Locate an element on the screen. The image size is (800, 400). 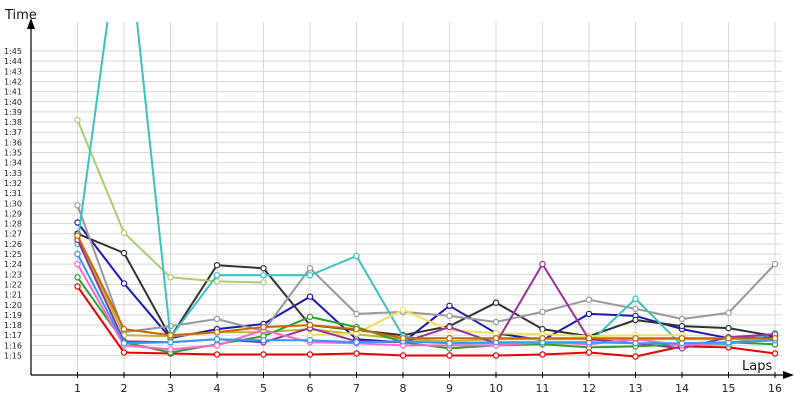
x-tick-label: 1 is located at coordinates (77, 388).